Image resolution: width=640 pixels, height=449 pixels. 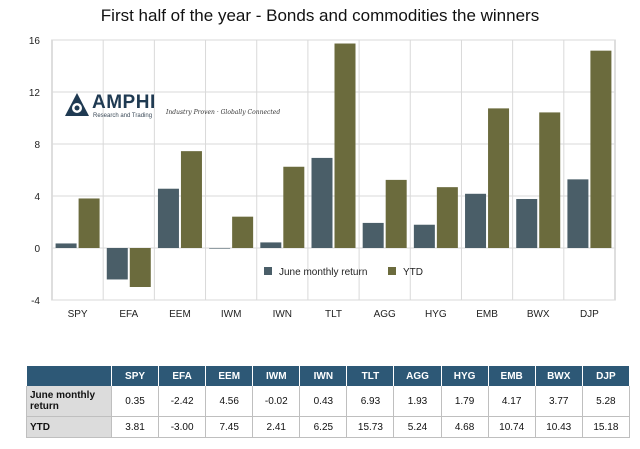 What do you see at coordinates (35, 301) in the screenshot?
I see `y-tick-label: -4` at bounding box center [35, 301].